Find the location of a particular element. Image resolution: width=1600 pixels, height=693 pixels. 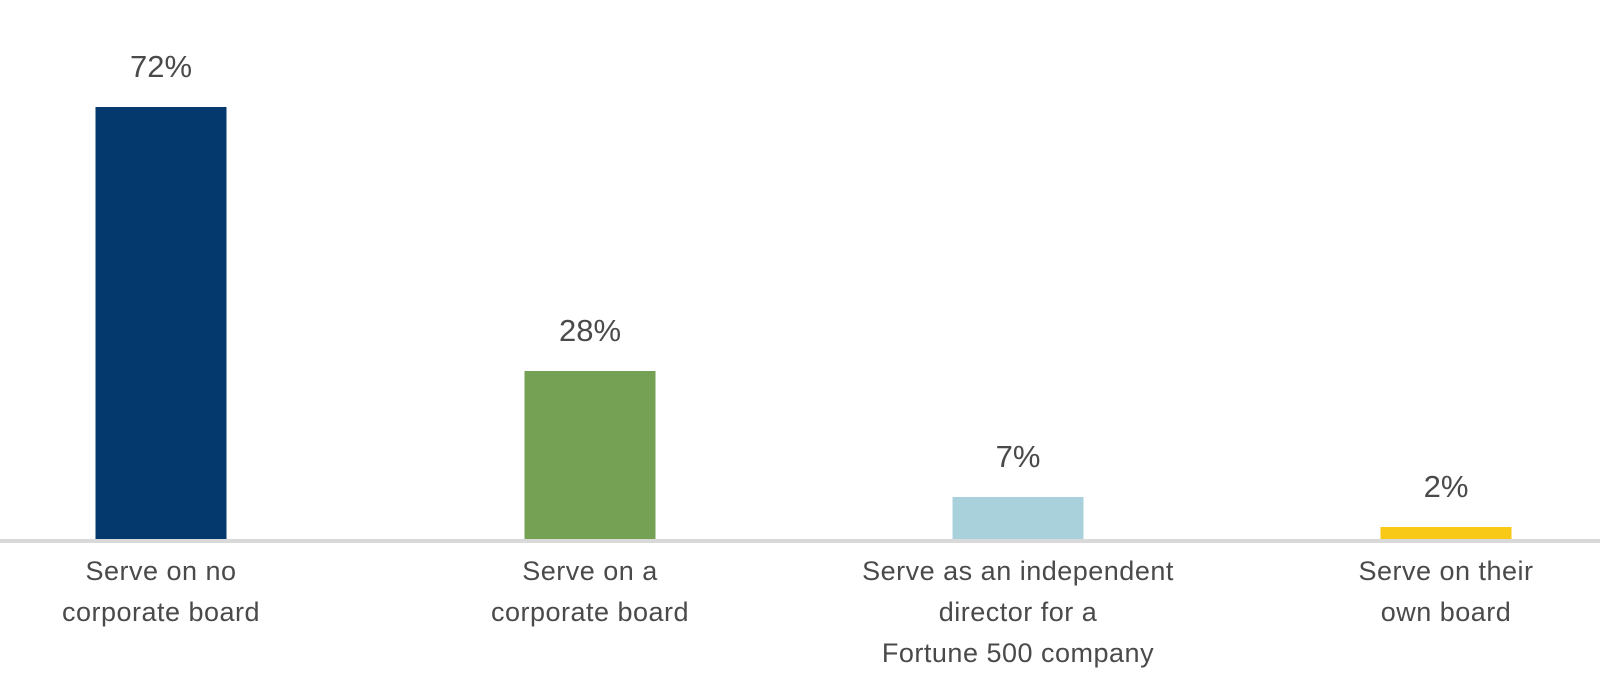

data-label-1: 72% is located at coordinates (161, 66).